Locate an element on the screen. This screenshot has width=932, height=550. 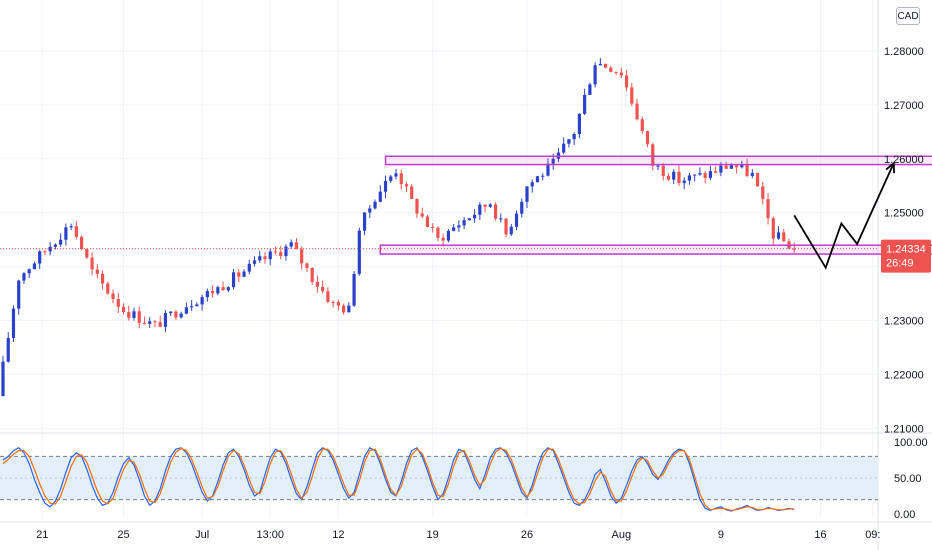
time-tick-label: Aug is located at coordinates (622, 535).